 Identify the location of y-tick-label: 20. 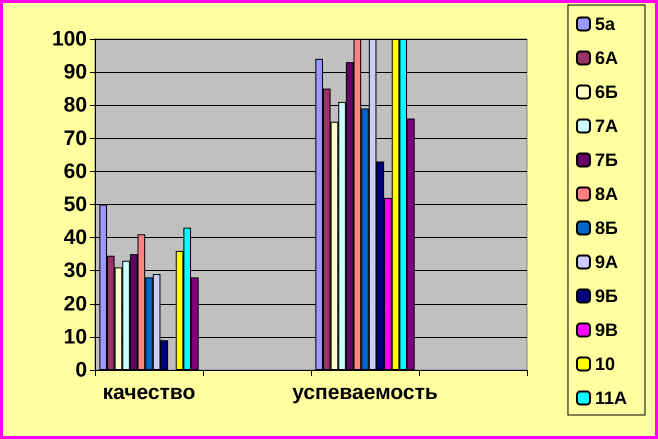
(75, 304).